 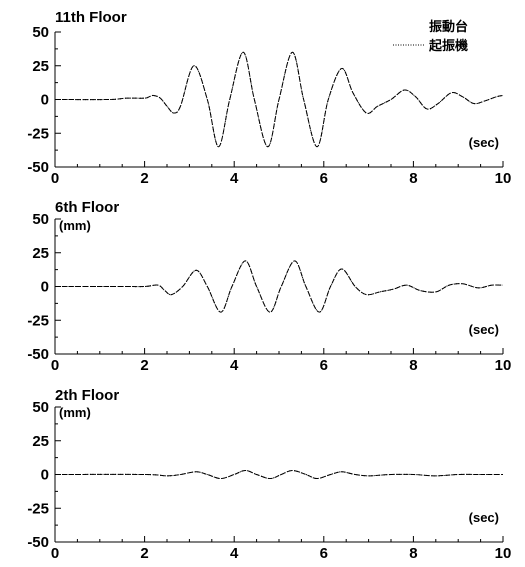 I want to click on legend-label-shake-table: 振動台, so click(x=448, y=27).